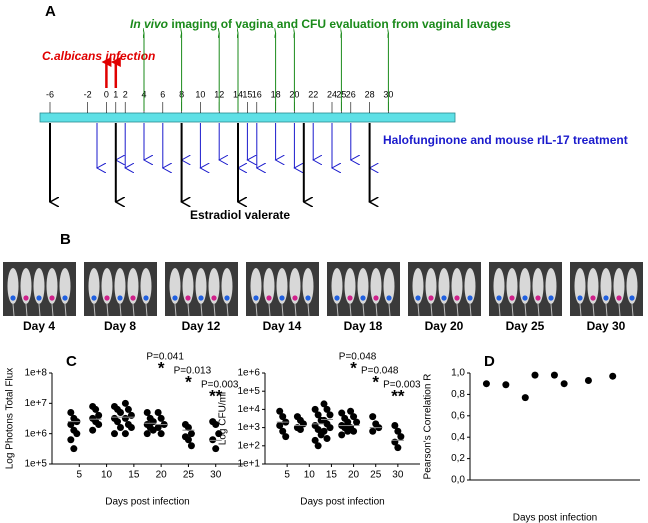 This screenshot has height=523, width=648. What do you see at coordinates (149, 24) in the screenshot?
I see `imaging-title-italic: In vivo` at bounding box center [149, 24].